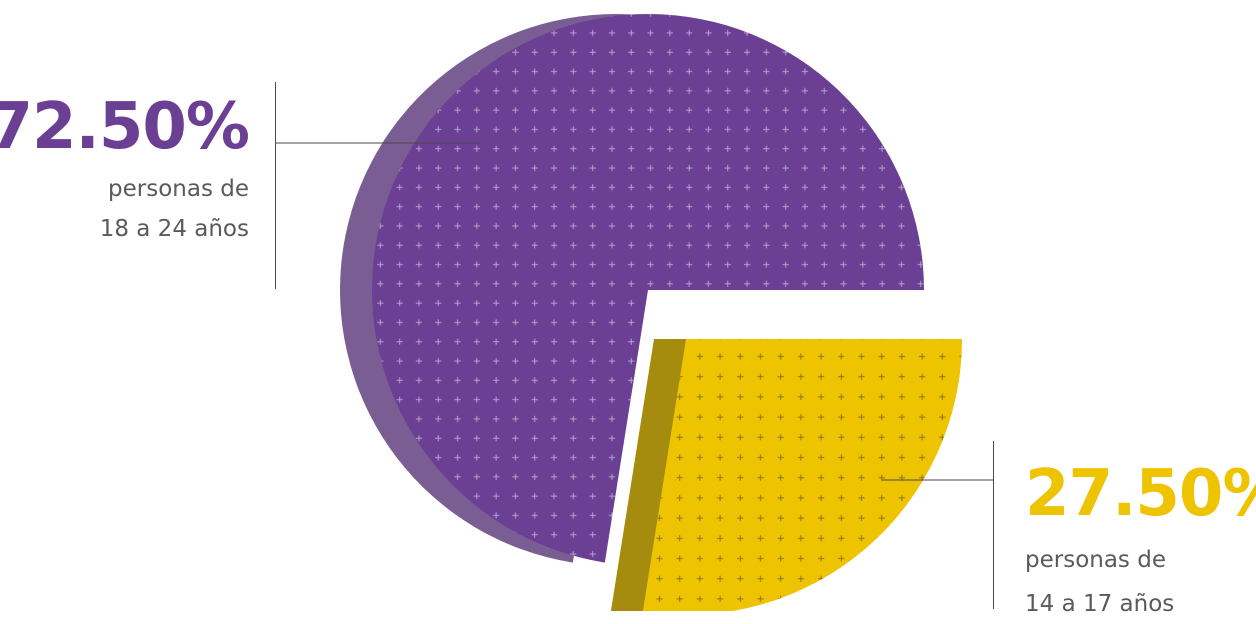 The width and height of the screenshot is (1256, 624). Describe the element at coordinates (125, 127) in the screenshot. I see `percent-label-1: 72.50%` at that location.